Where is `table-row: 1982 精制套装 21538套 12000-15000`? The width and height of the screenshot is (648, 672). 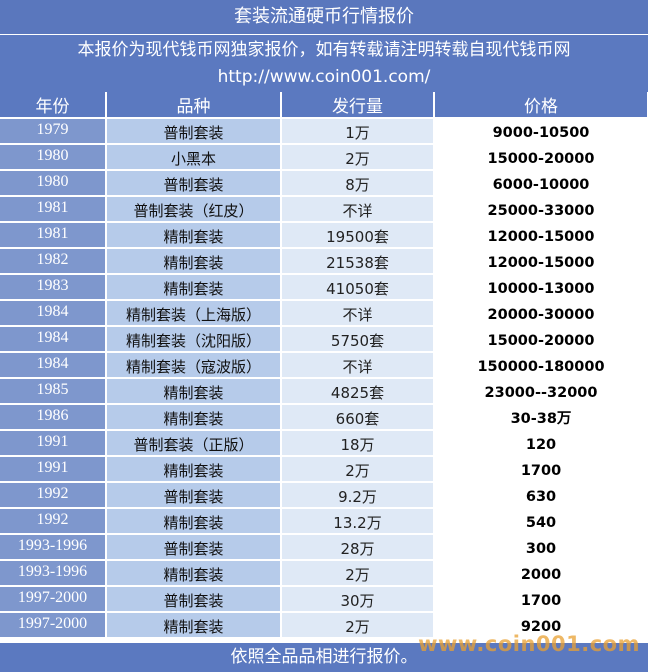
table-row: 1982 精制套装 21538套 12000-15000 is located at coordinates (324, 261).